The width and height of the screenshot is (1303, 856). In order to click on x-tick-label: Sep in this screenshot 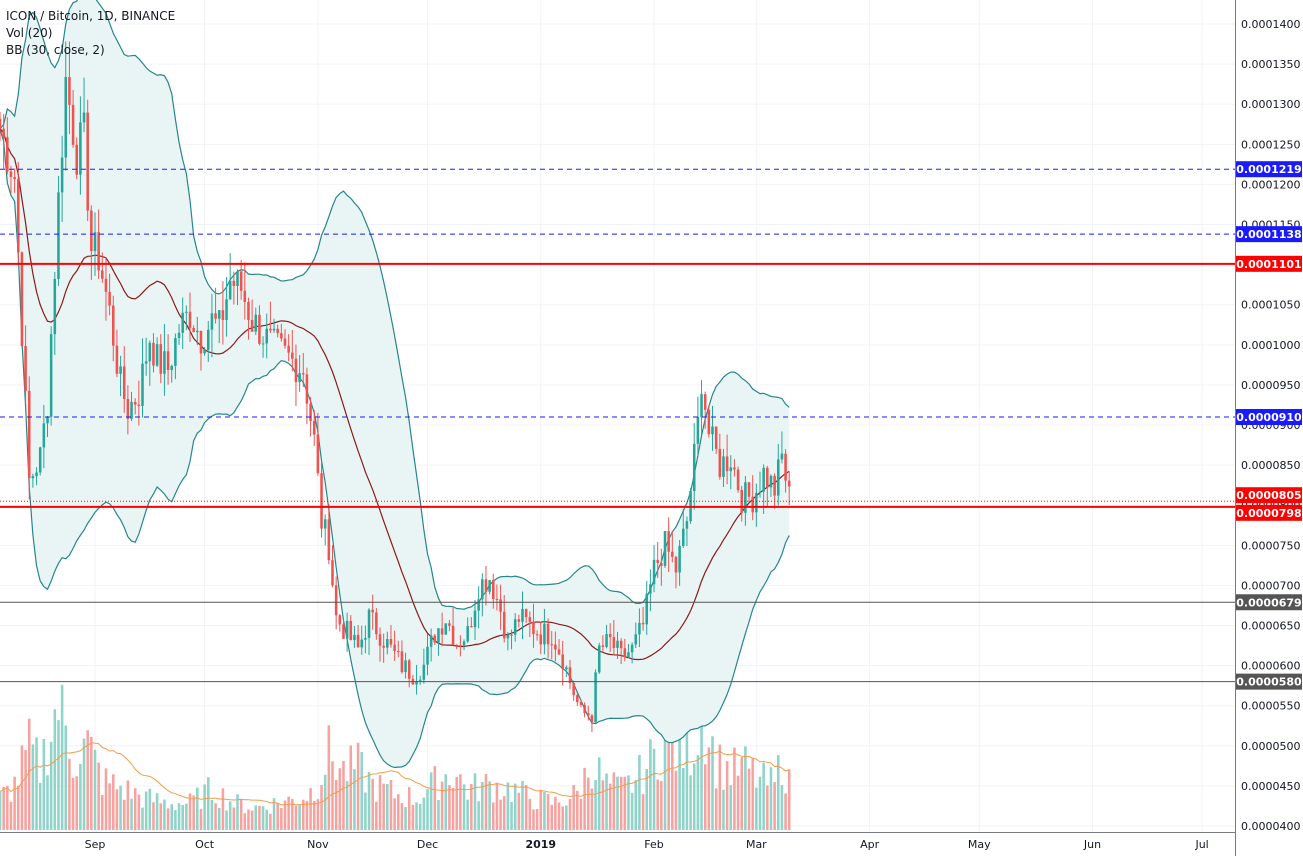, I will do `click(95, 844)`.